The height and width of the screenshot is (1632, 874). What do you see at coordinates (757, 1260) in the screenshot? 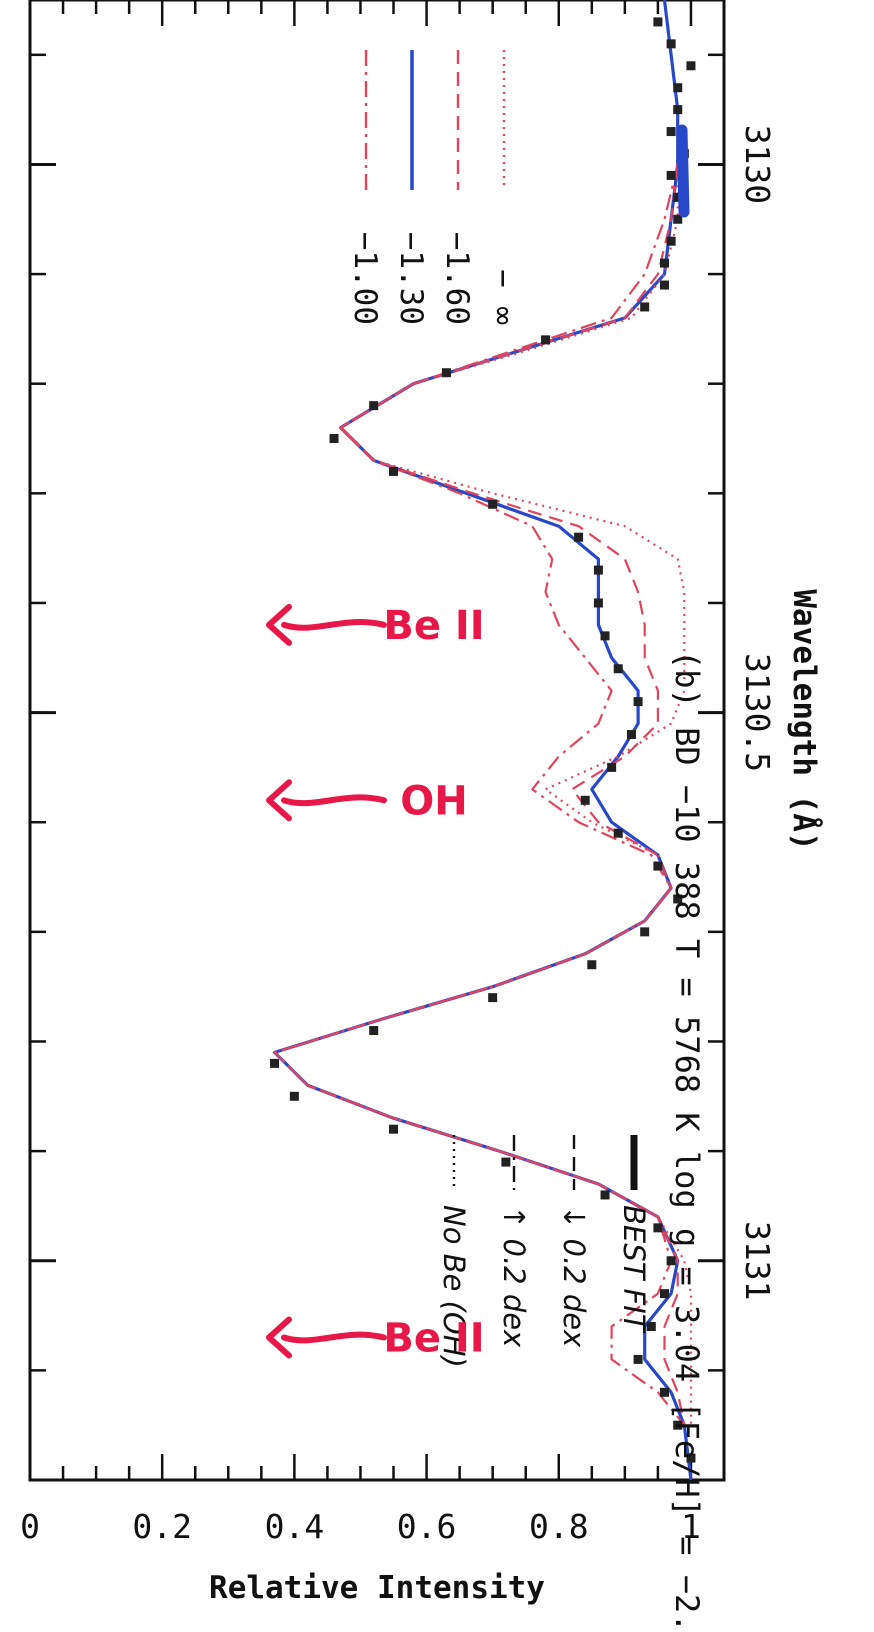
I see `x-tick-label: 3131` at bounding box center [757, 1260].